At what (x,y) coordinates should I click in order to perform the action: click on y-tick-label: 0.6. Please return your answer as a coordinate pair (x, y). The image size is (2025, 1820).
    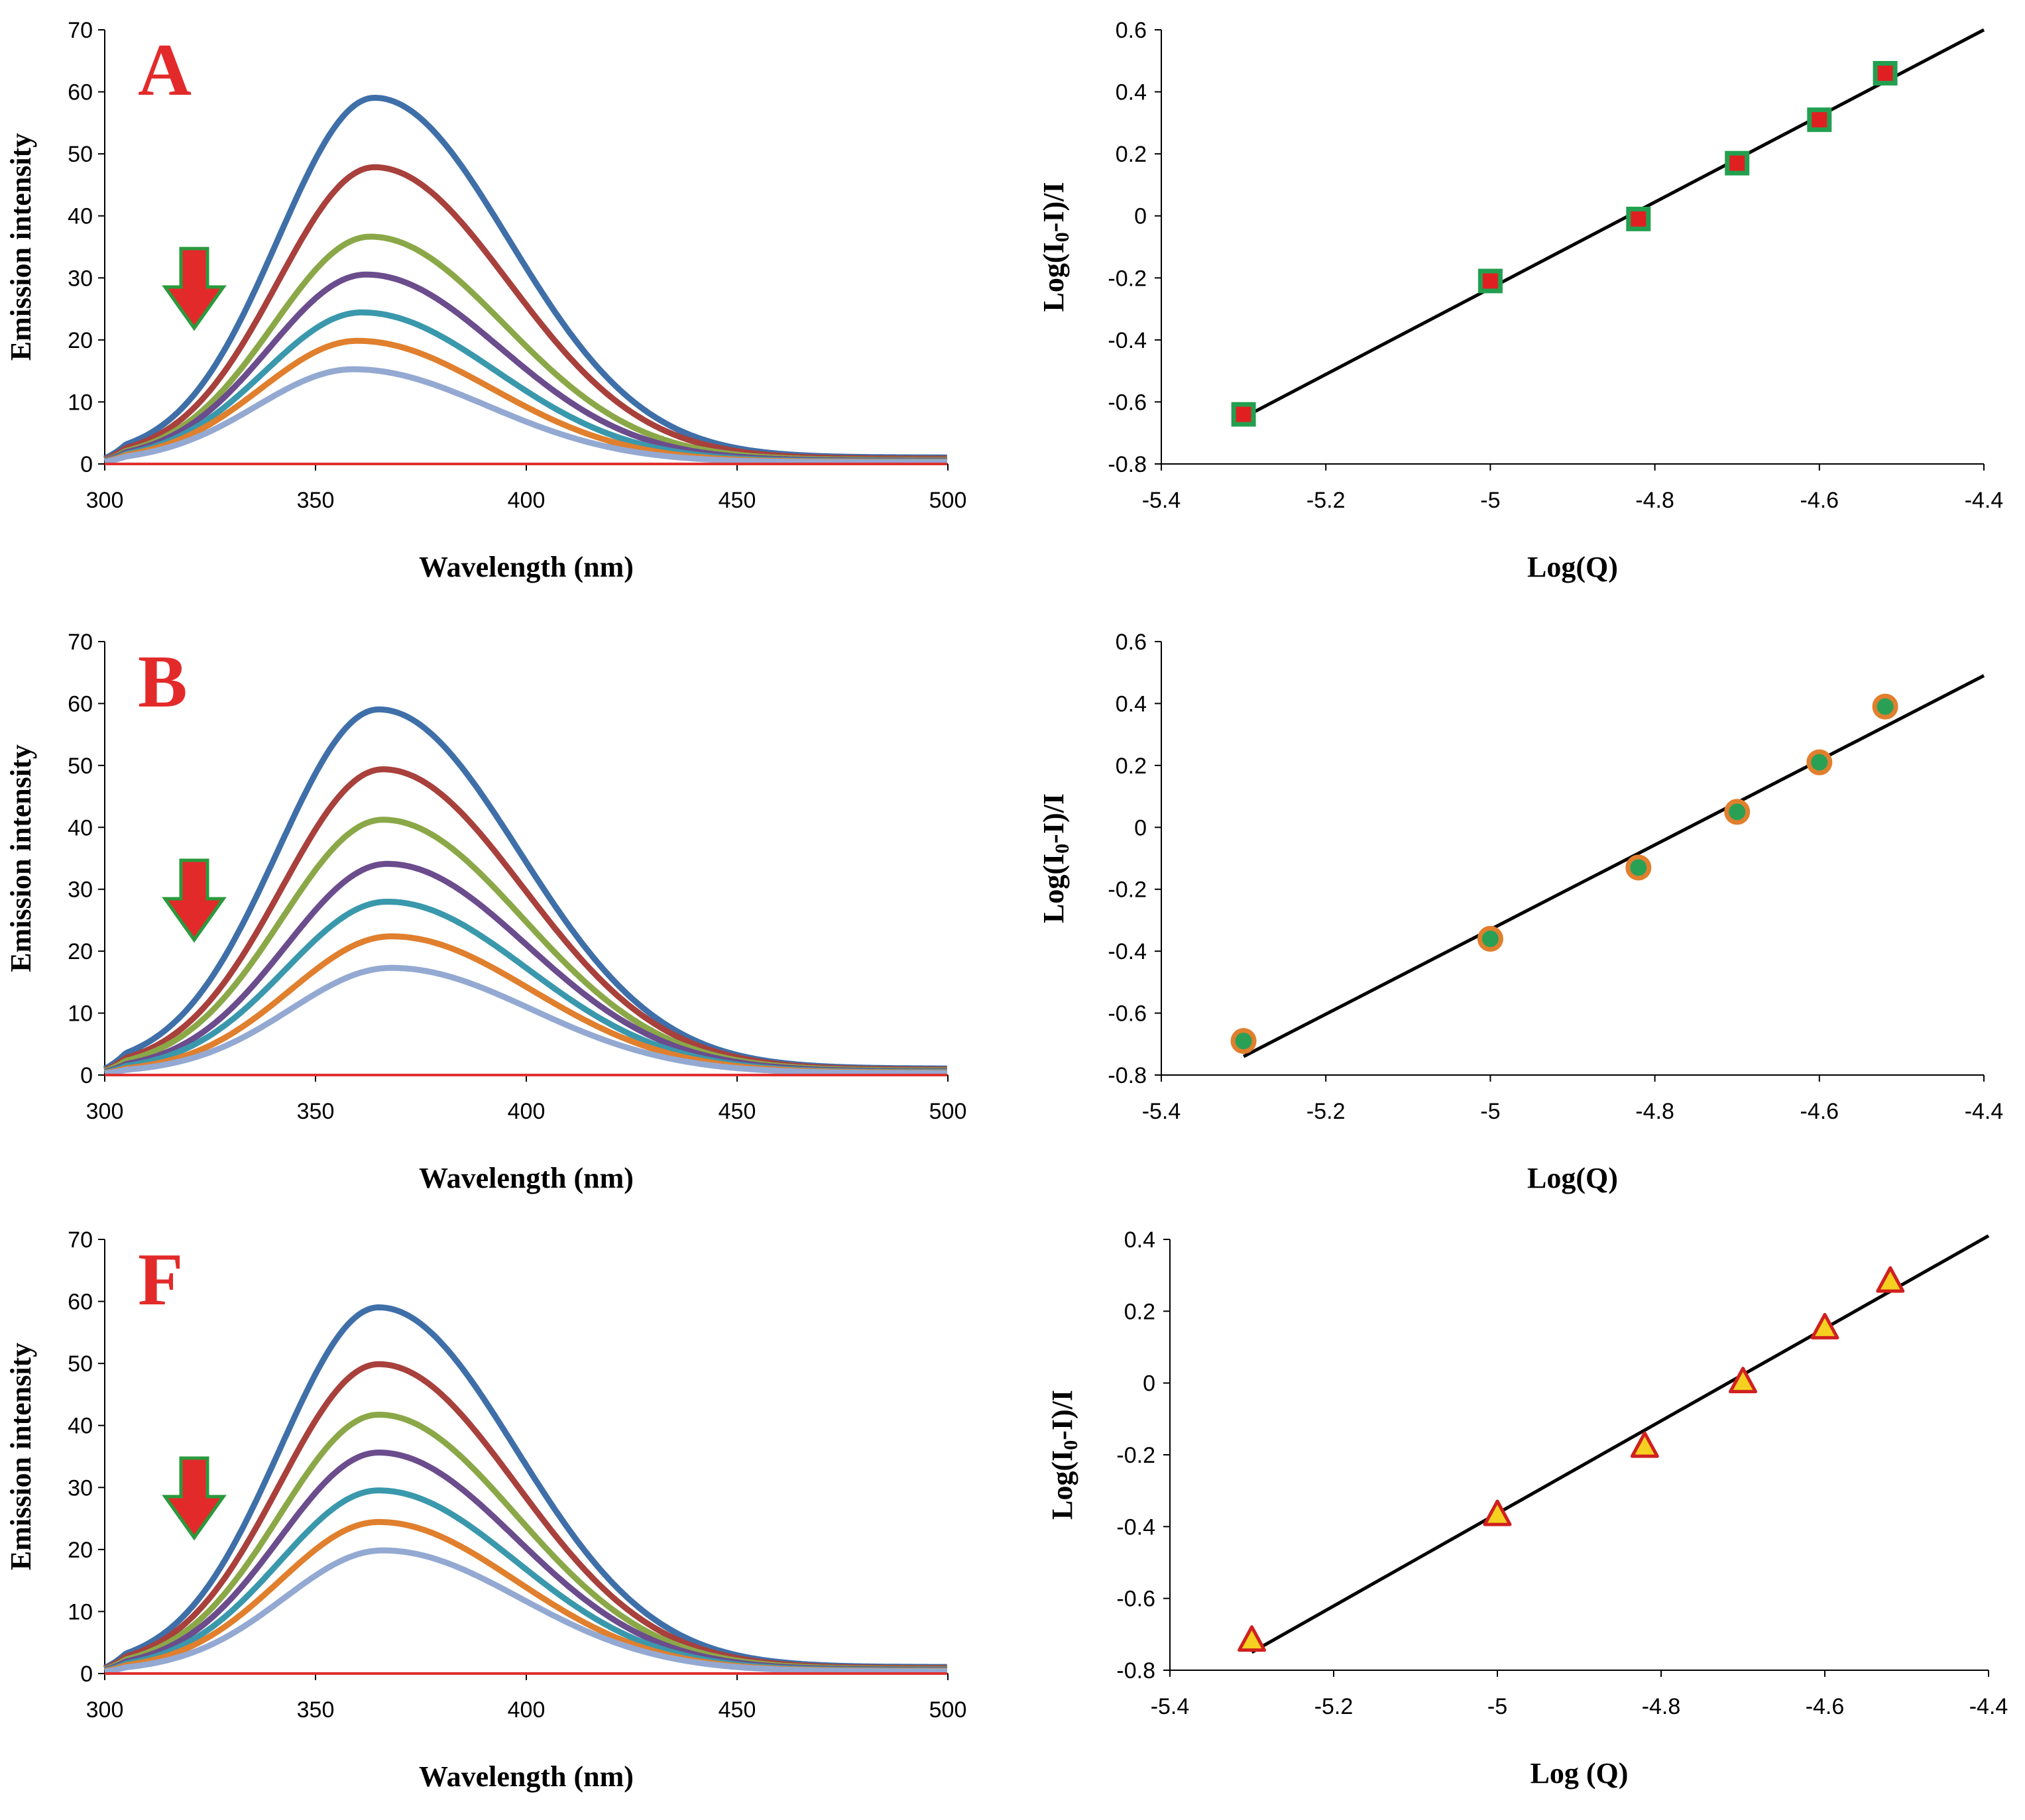
    Looking at the image, I should click on (1131, 642).